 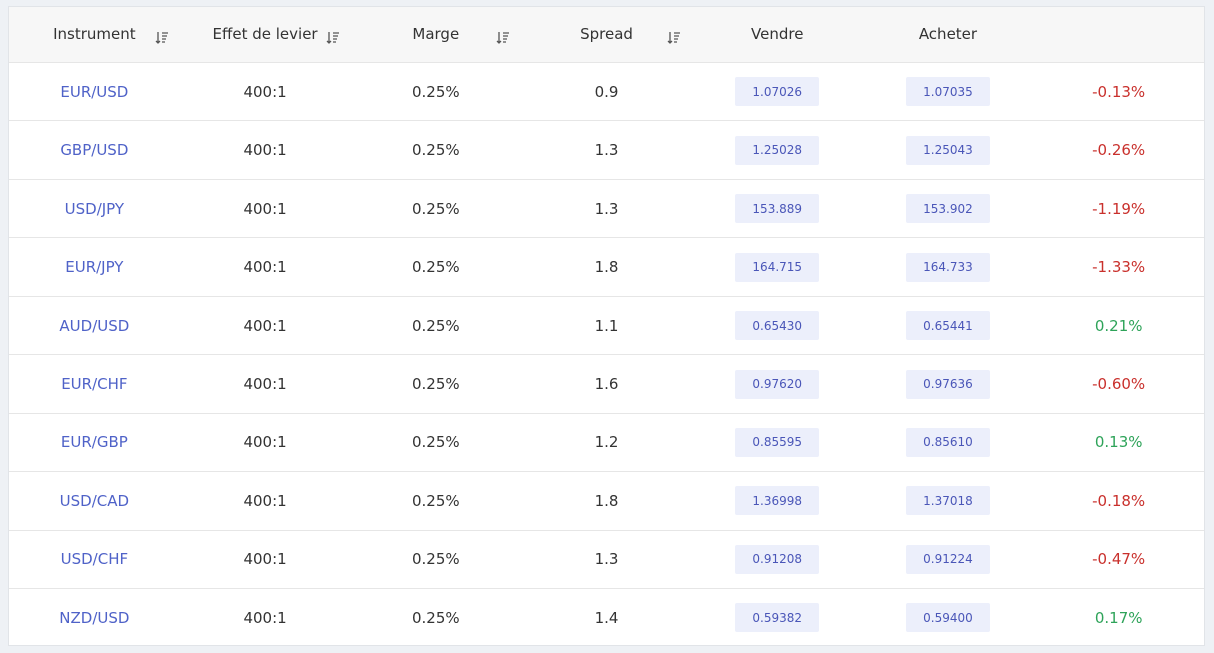 I want to click on cell: 1.2, so click(x=606, y=443).